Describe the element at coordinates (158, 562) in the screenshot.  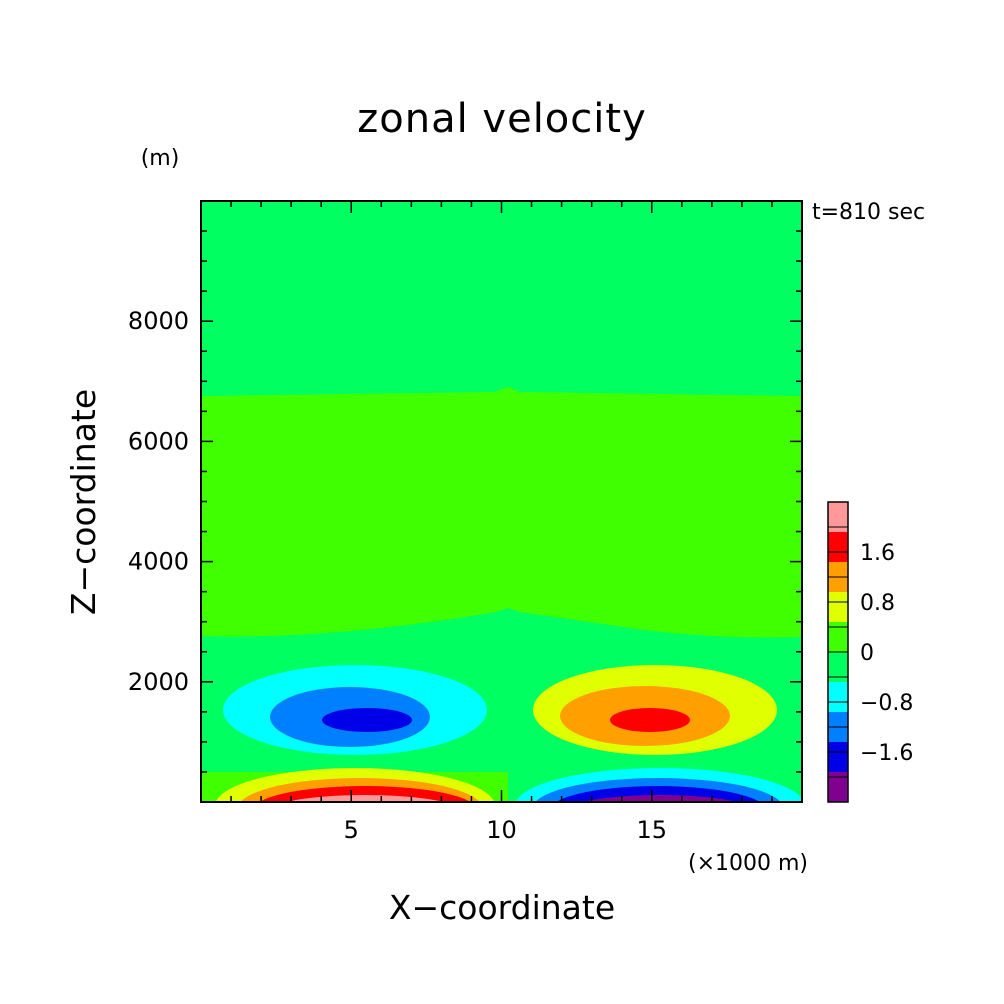
I see `y-tick-label: 4000` at that location.